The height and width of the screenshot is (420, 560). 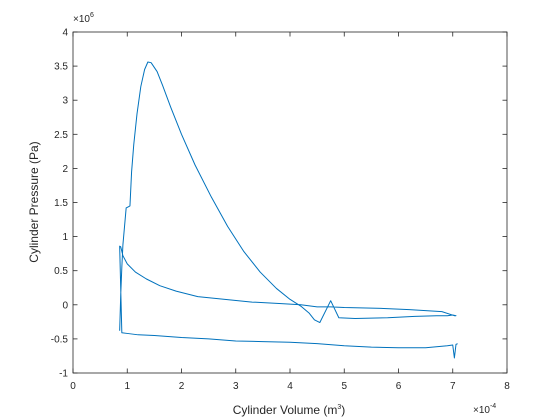 What do you see at coordinates (61, 67) in the screenshot?
I see `y-tick-label: 3.5` at bounding box center [61, 67].